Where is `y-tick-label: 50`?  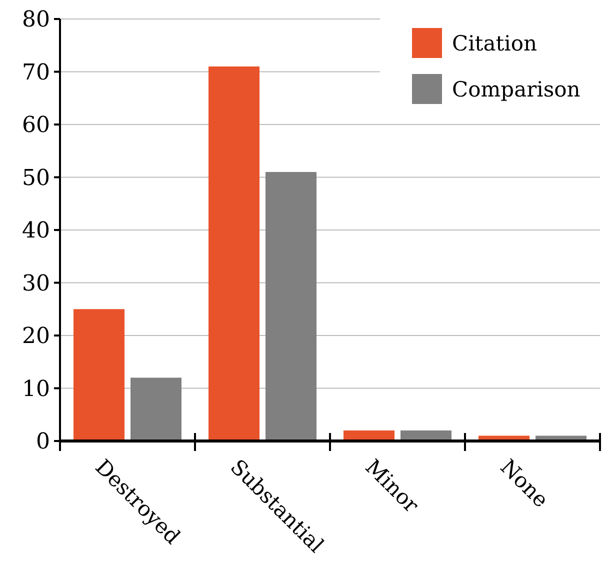 y-tick-label: 50 is located at coordinates (36, 178).